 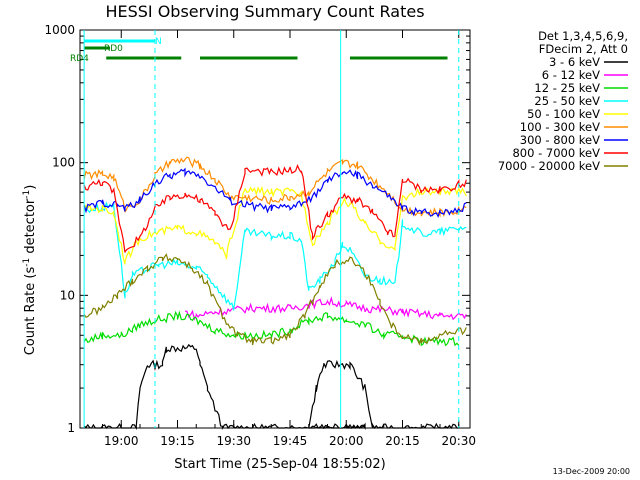 I want to click on legend-entry-5: 100 - 300 keV, so click(x=560, y=127).